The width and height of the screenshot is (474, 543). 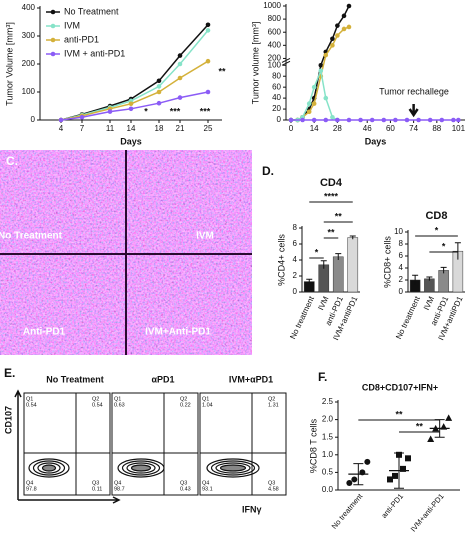 What do you see at coordinates (459, 128) in the screenshot?
I see `x-tick-label: 101` at bounding box center [459, 128].